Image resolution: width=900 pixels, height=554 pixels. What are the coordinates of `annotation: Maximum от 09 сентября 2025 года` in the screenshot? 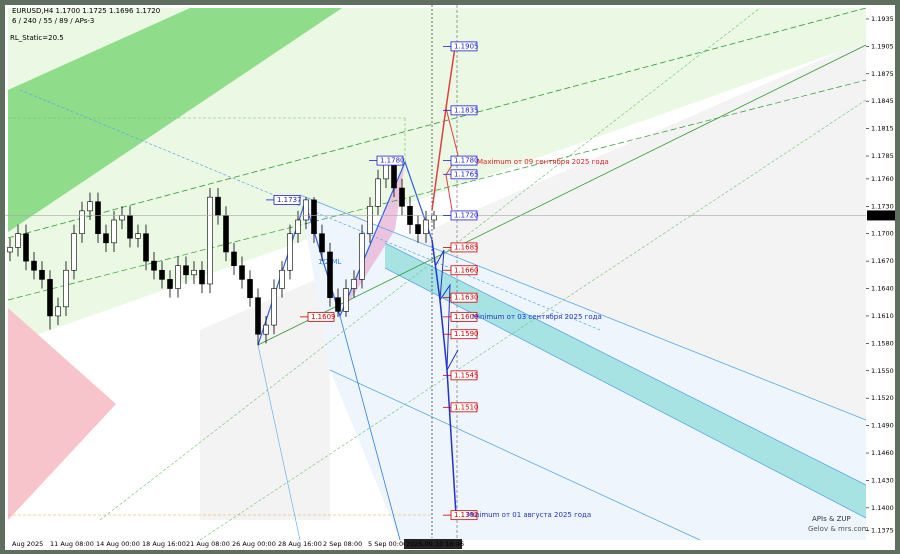 It's located at (543, 162).